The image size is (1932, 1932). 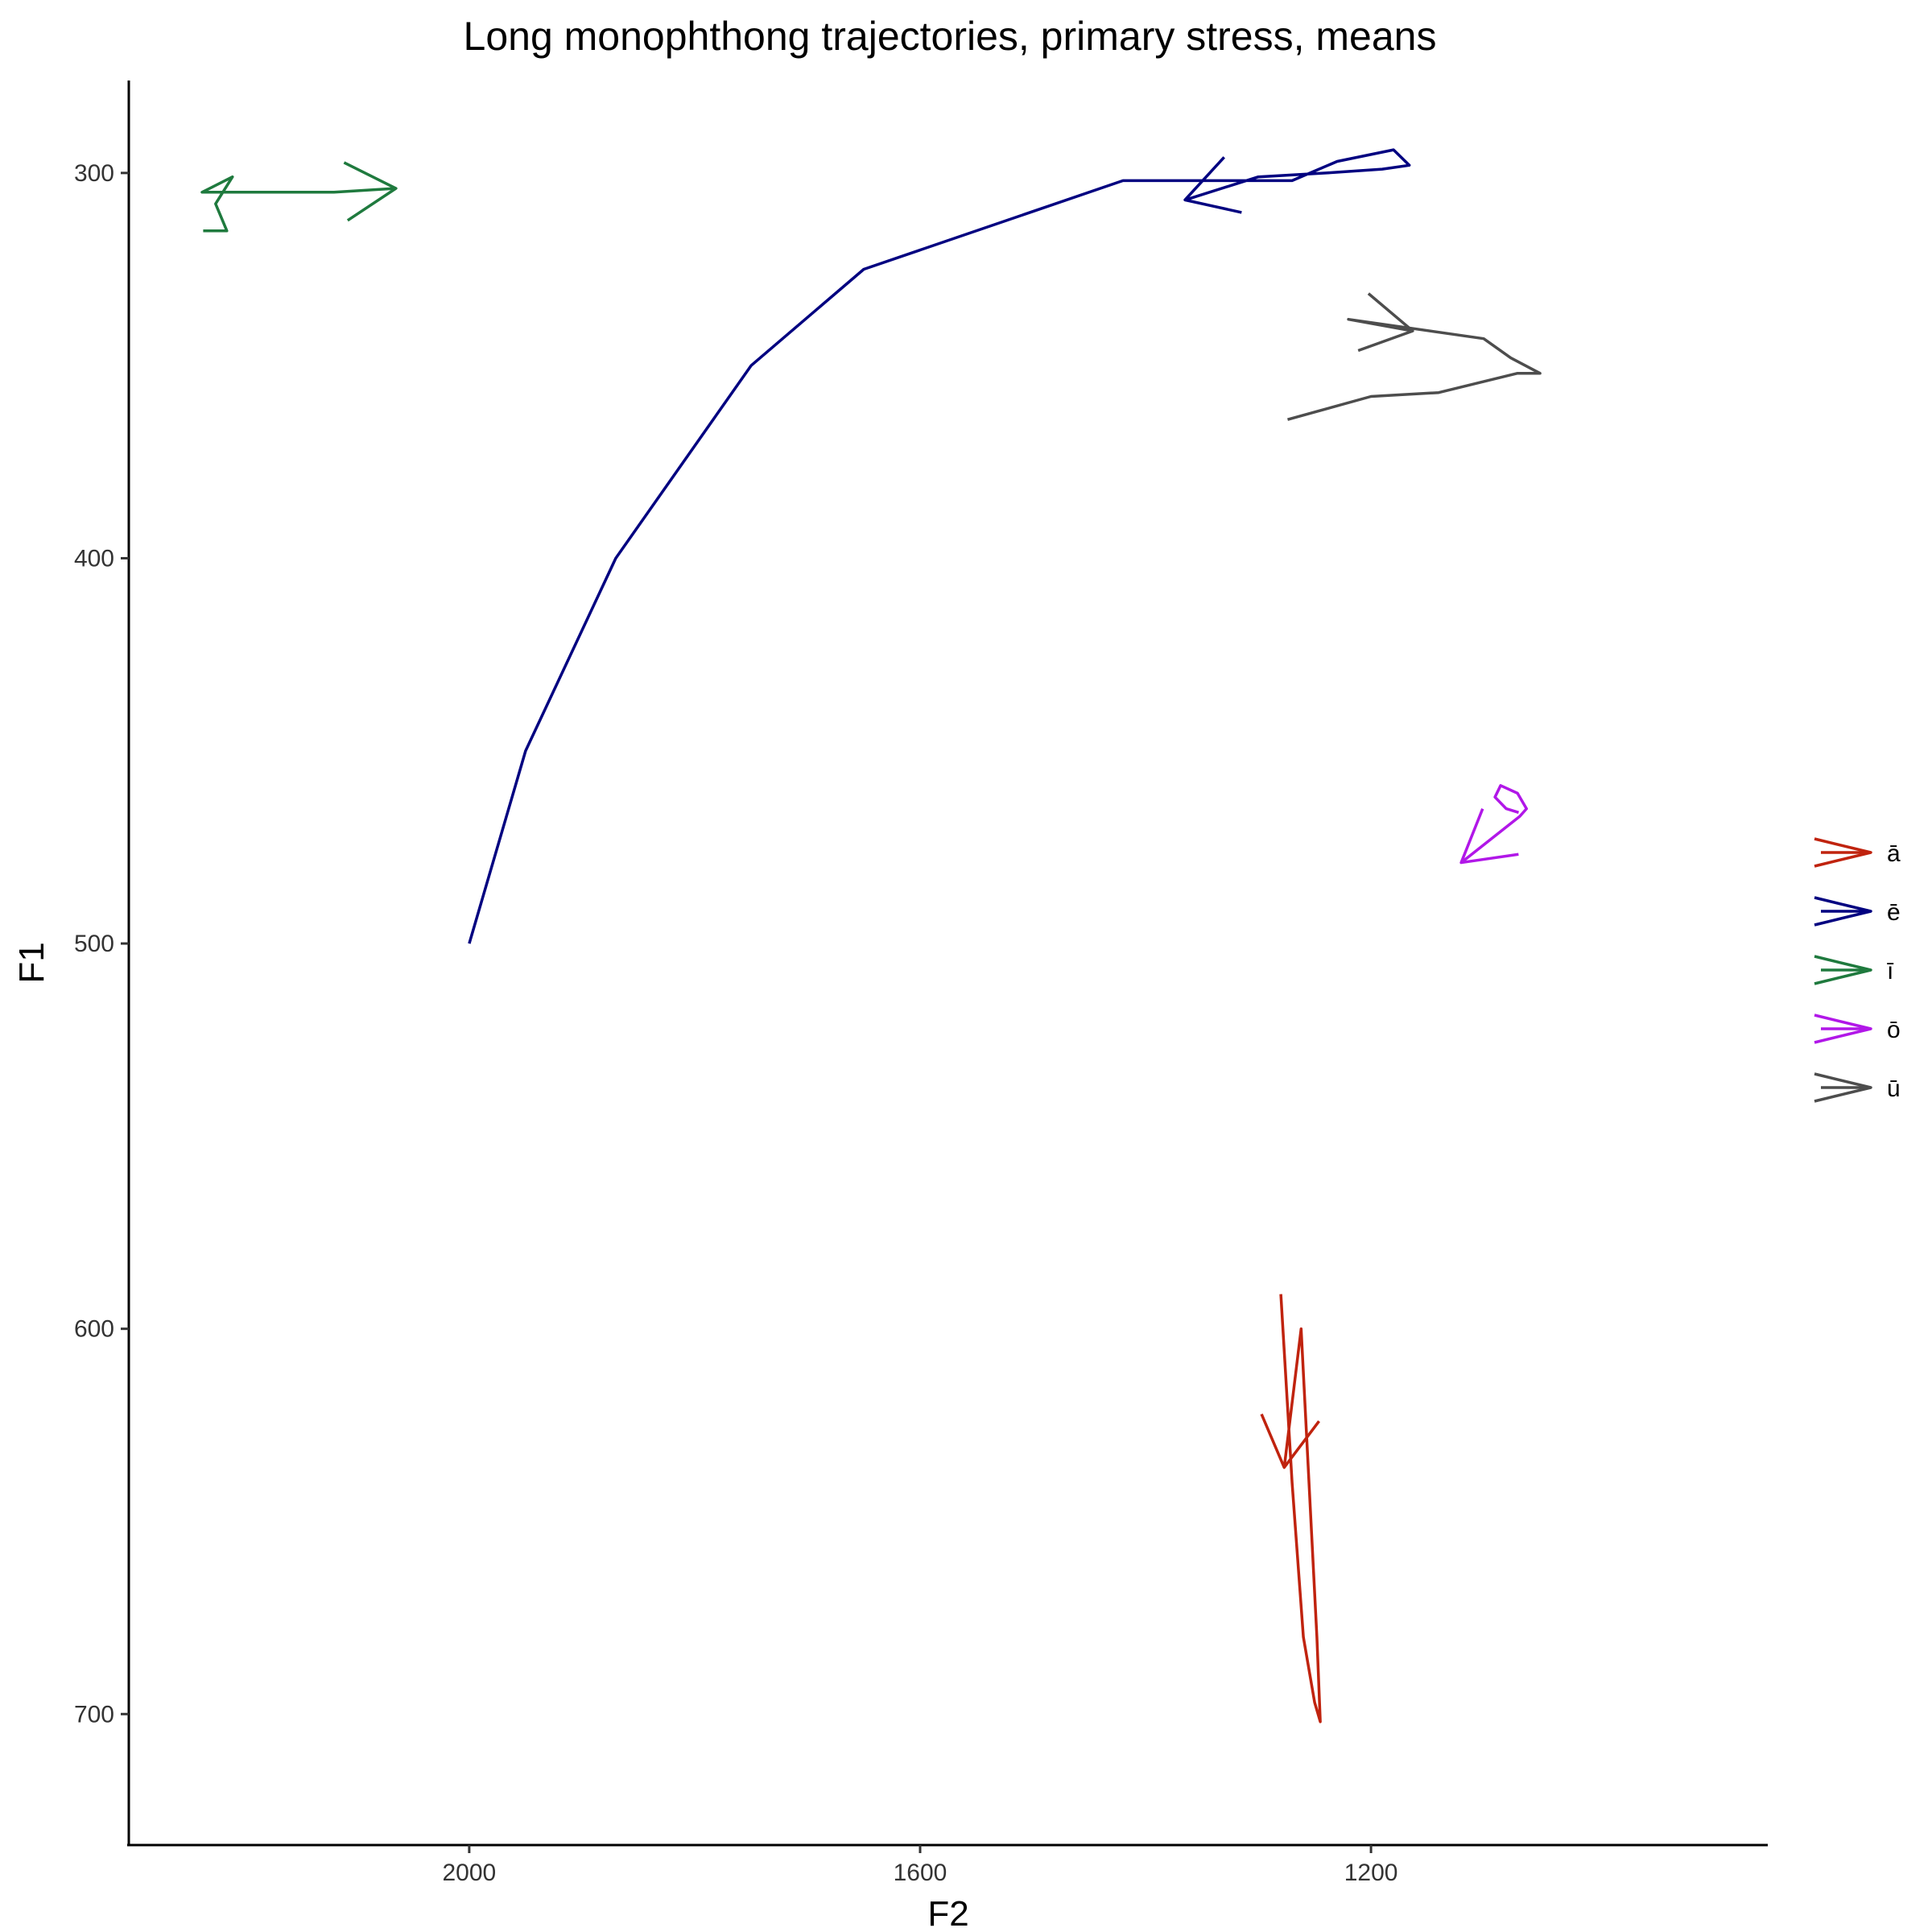 I want to click on x-tick-label: 1600, so click(x=920, y=1873).